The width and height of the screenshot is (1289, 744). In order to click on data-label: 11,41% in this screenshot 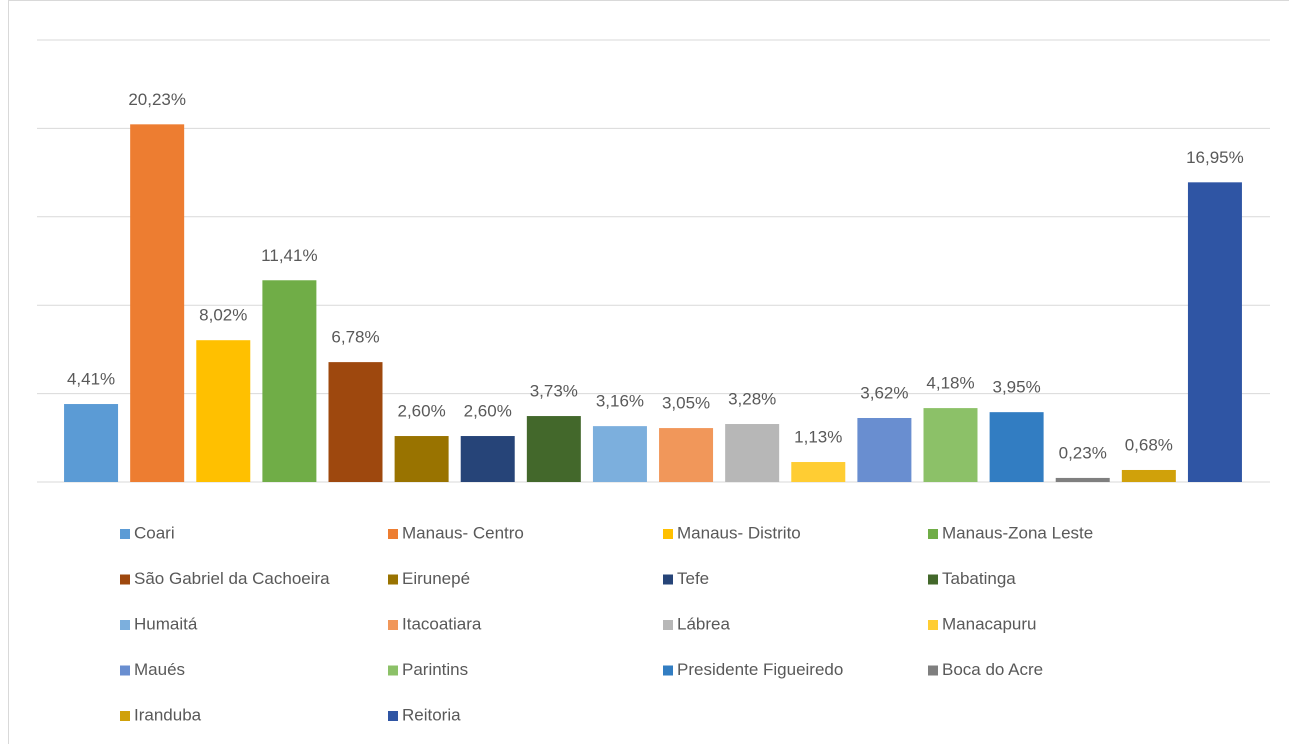, I will do `click(289, 255)`.